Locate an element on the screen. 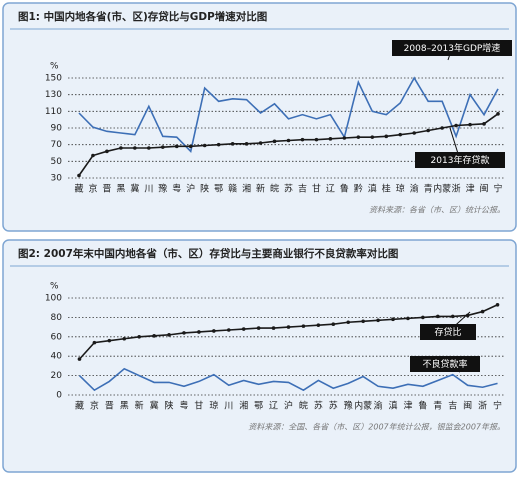 This screenshot has height=480, width=519. source-note: 资料来源：全国、各省（市、区）2007年统计公报，银监会2007年报。 is located at coordinates (376, 427).